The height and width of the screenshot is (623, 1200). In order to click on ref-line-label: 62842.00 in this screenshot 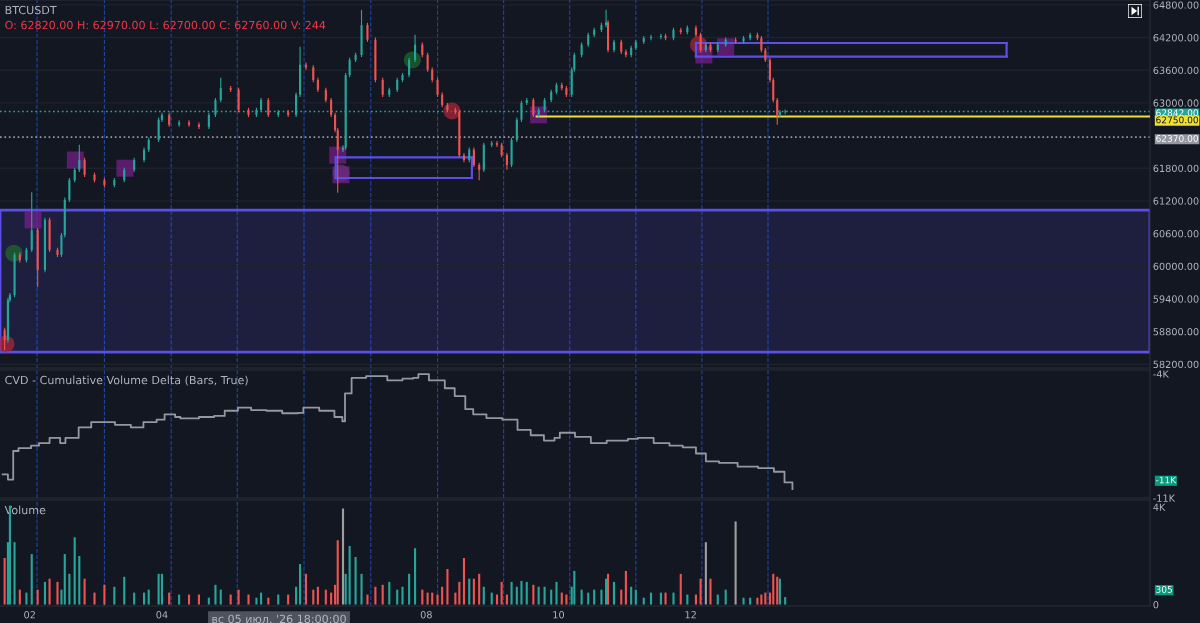, I will do `click(1177, 113)`.